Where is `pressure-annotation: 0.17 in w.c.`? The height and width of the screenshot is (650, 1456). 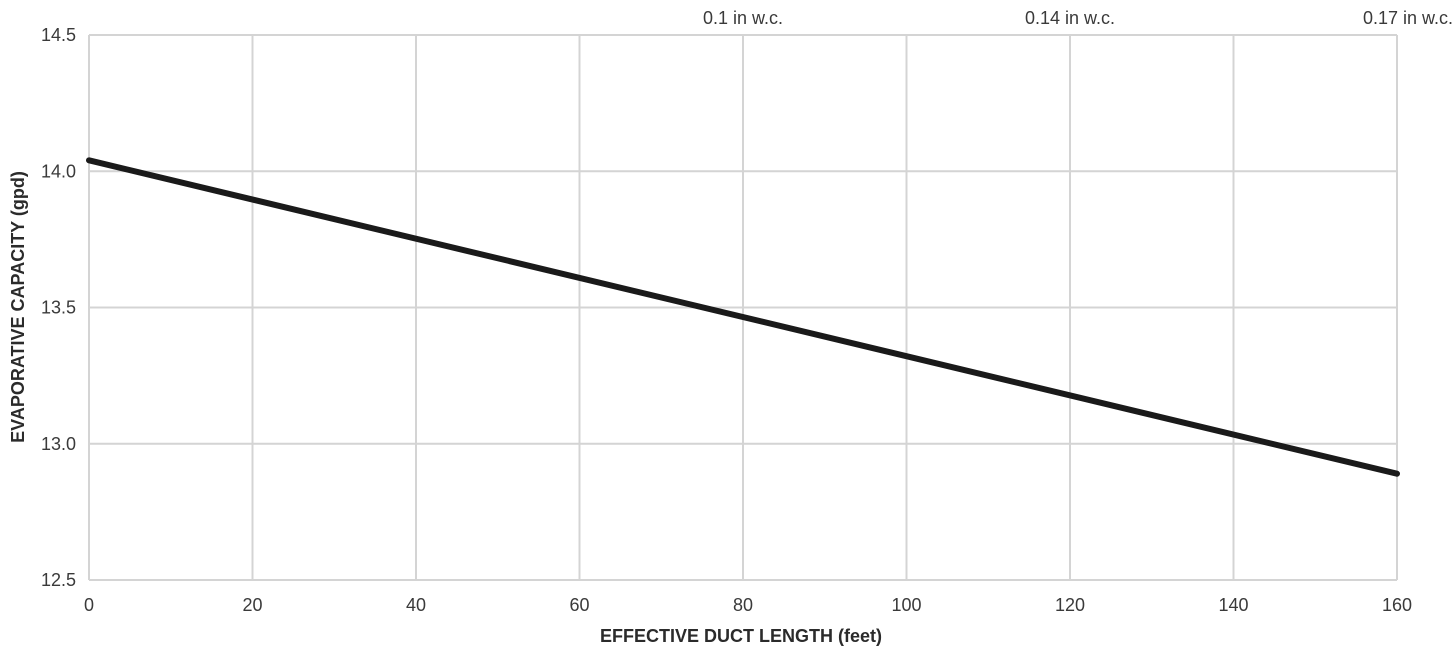 pressure-annotation: 0.17 in w.c. is located at coordinates (1408, 18).